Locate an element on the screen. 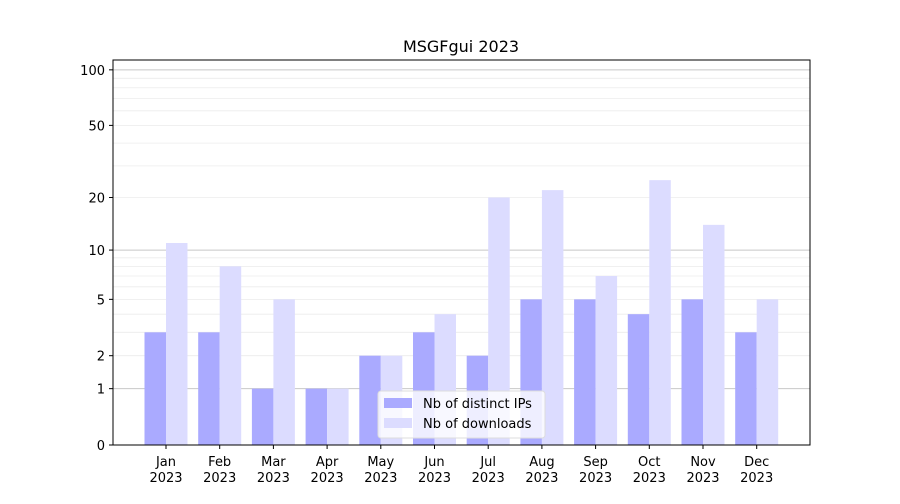  x-tick-label: Jan is located at coordinates (165, 462).